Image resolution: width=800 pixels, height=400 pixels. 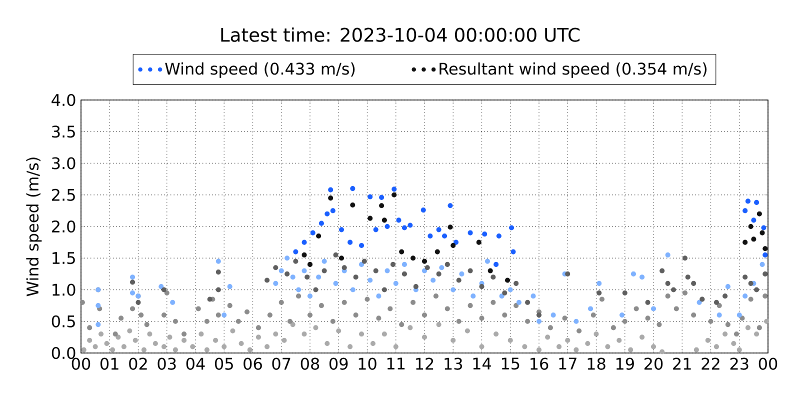 What do you see at coordinates (511, 364) in the screenshot?
I see `x-tick-label: 15` at bounding box center [511, 364].